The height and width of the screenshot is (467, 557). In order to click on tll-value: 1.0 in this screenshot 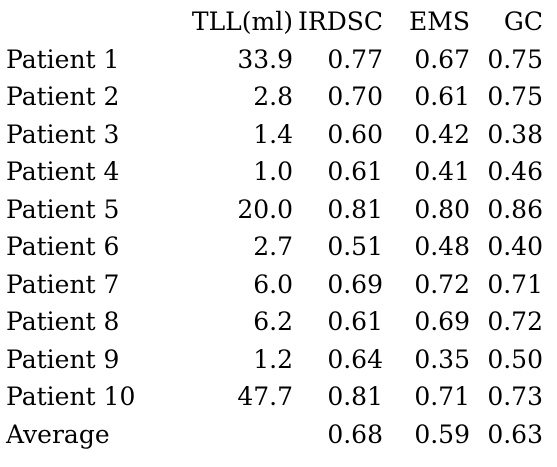, I will do `click(273, 171)`.